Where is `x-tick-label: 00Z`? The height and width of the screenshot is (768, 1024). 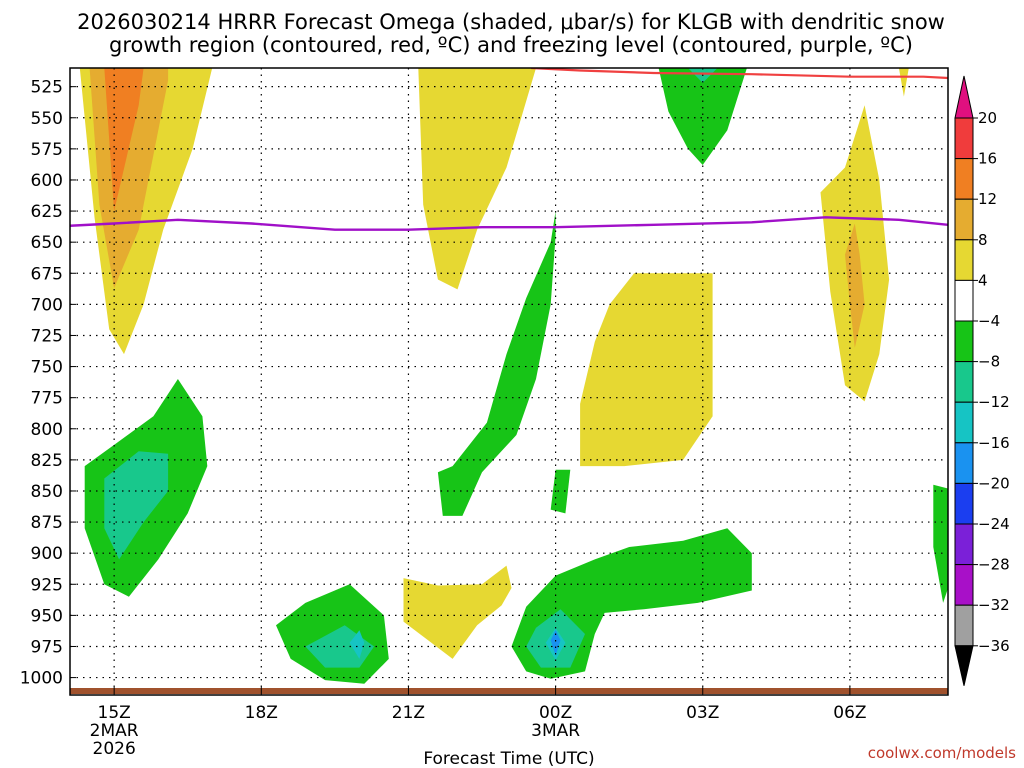 x-tick-label: 00Z is located at coordinates (555, 713).